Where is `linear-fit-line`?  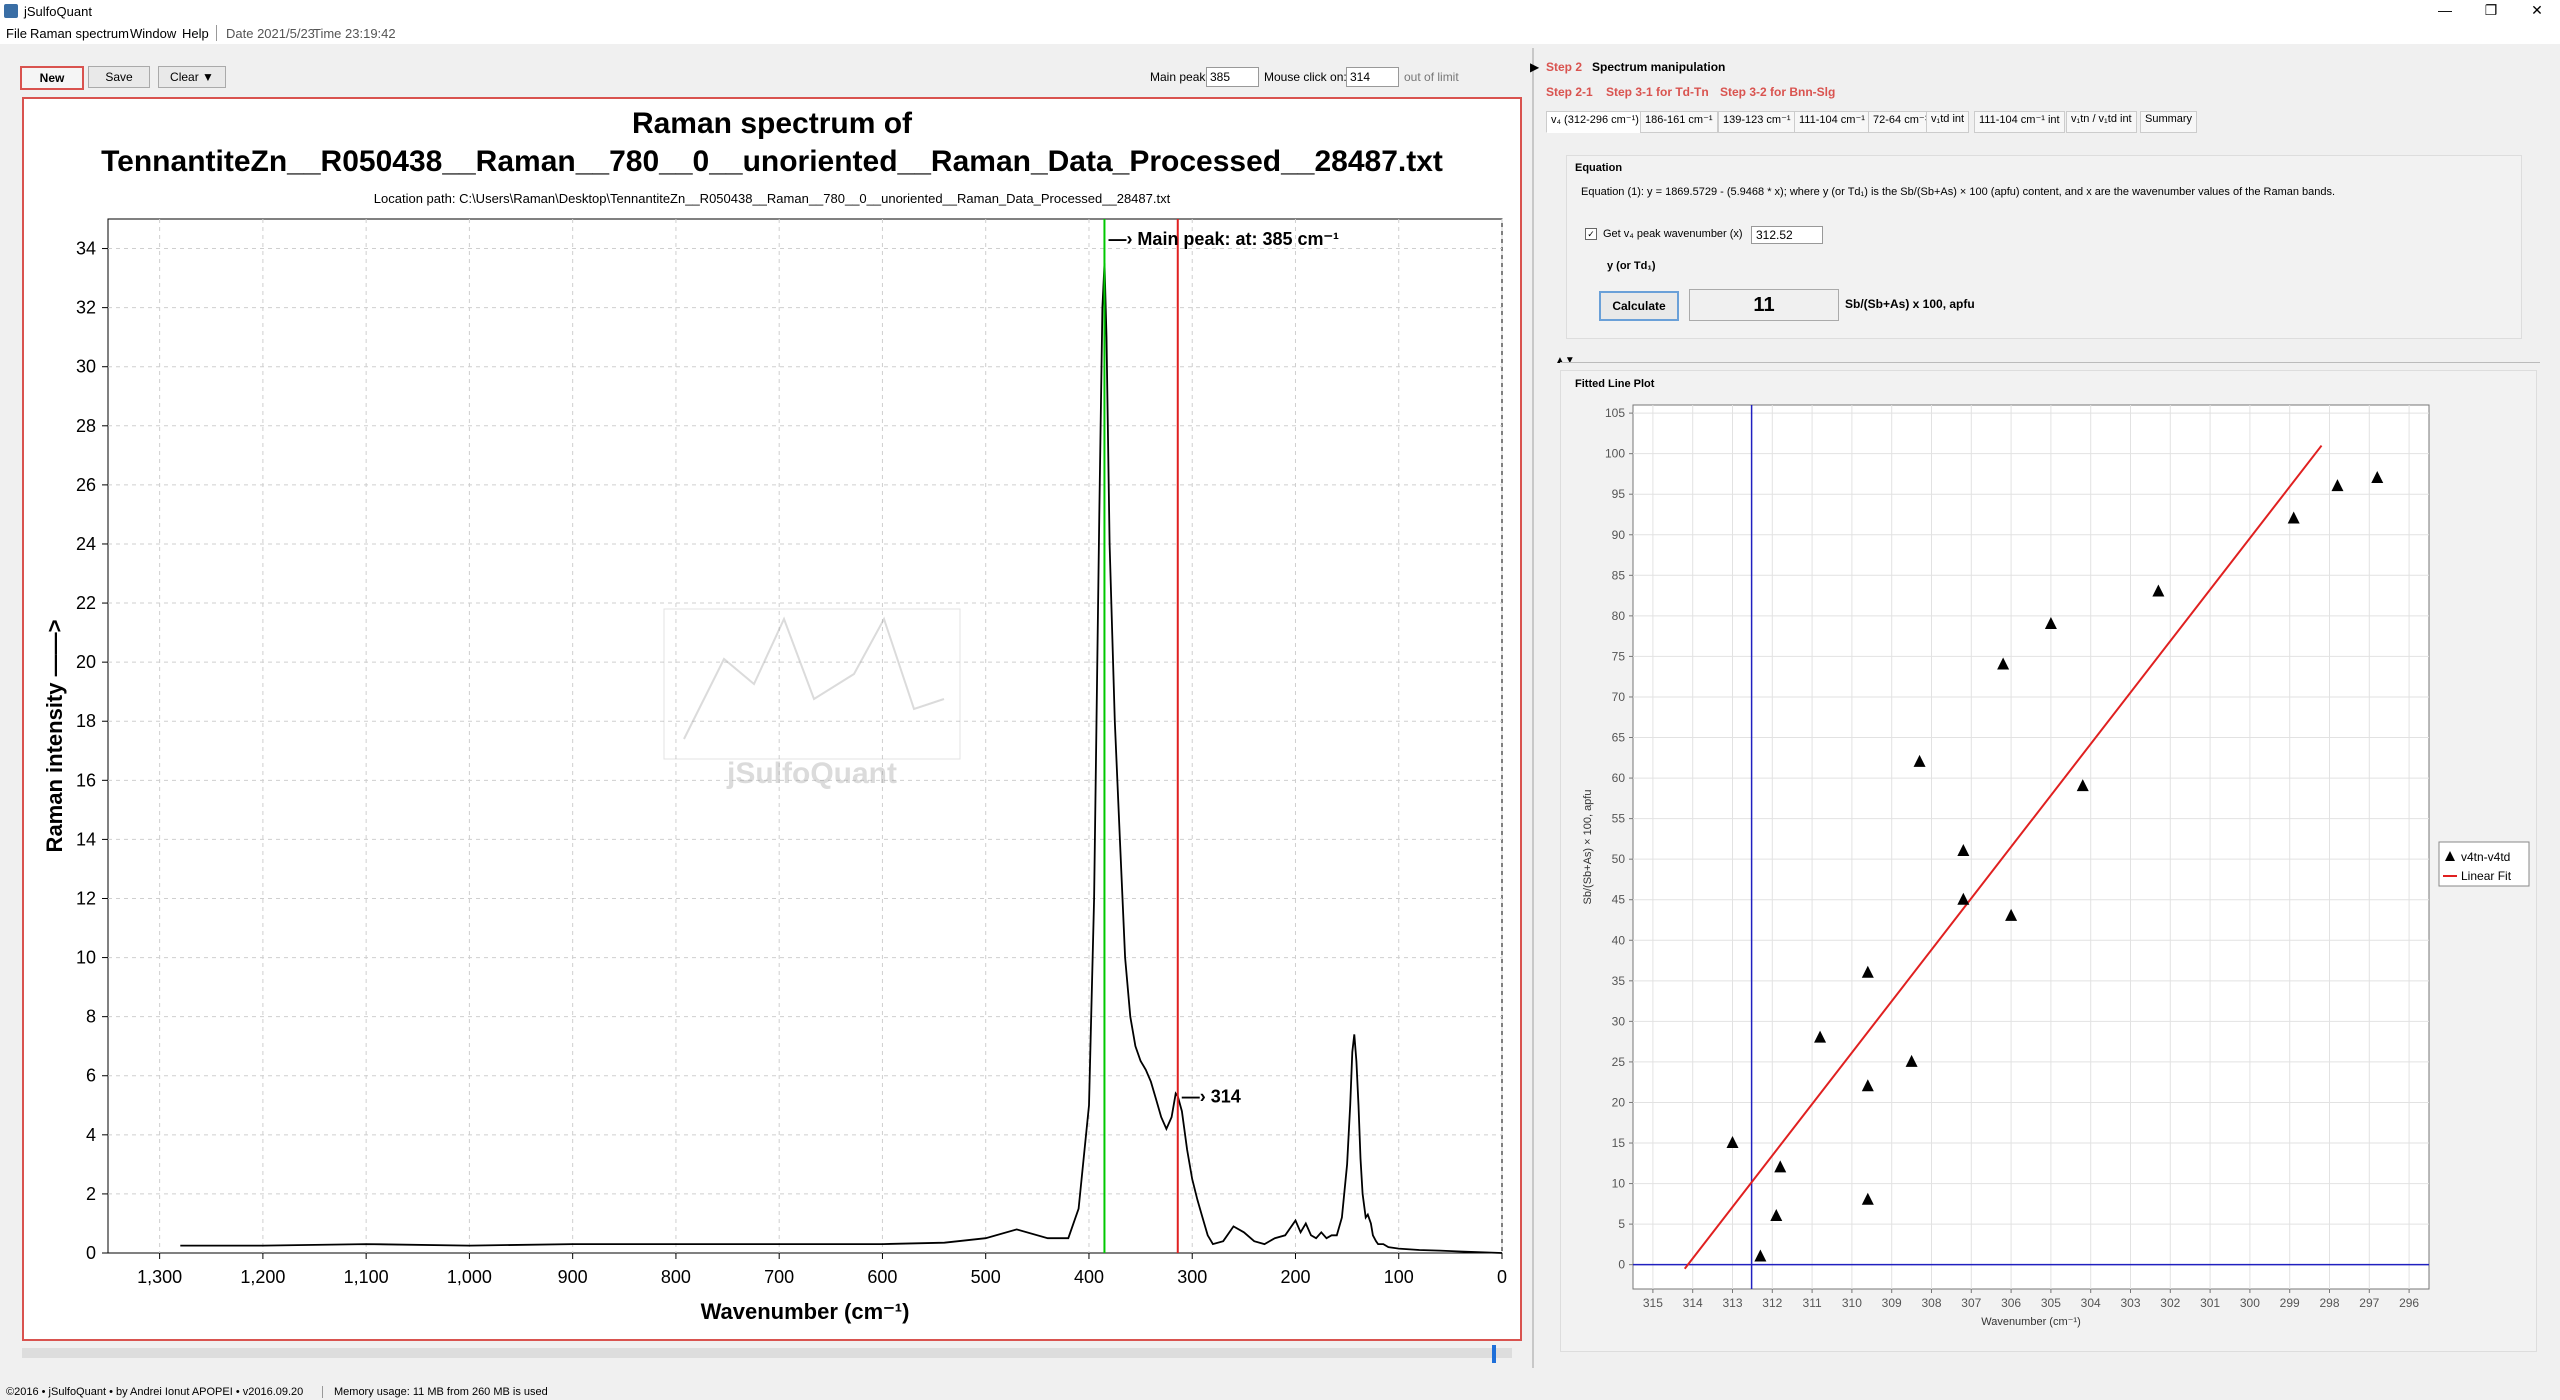
linear-fit-line is located at coordinates (2003, 857).